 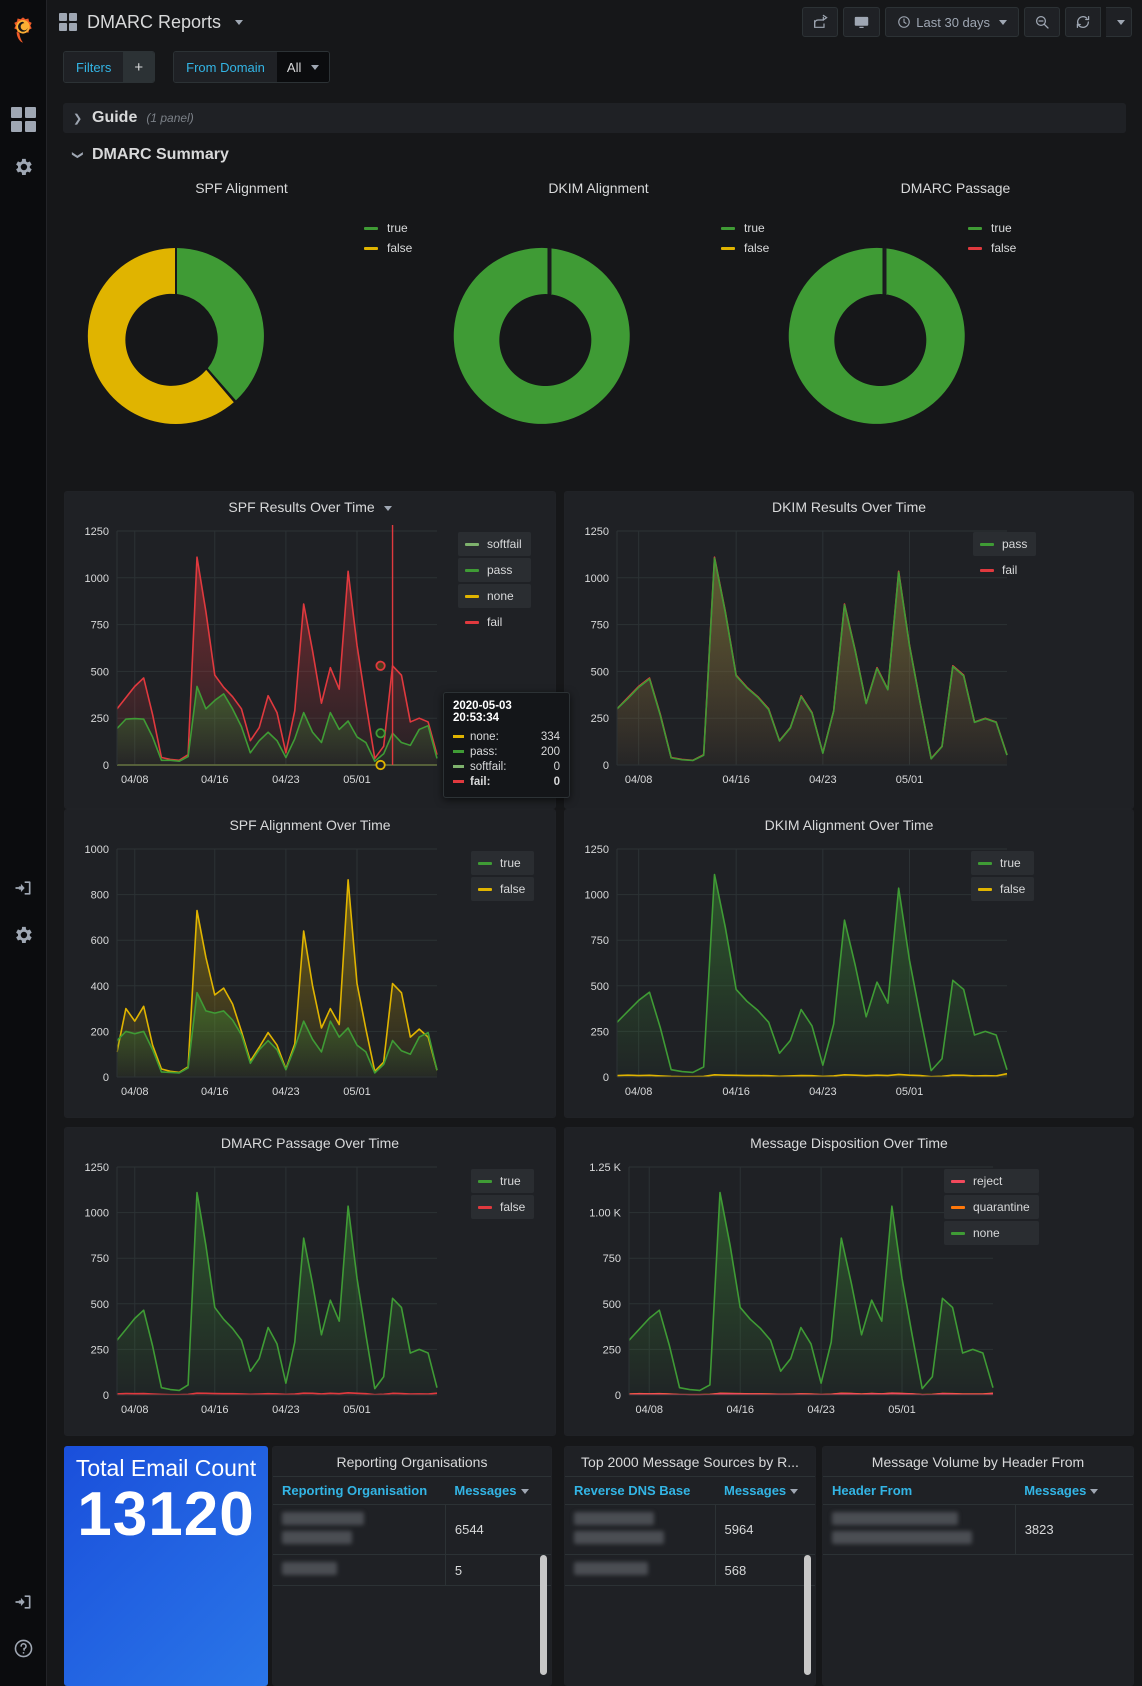 What do you see at coordinates (614, 1518) in the screenshot?
I see `redacted-value` at bounding box center [614, 1518].